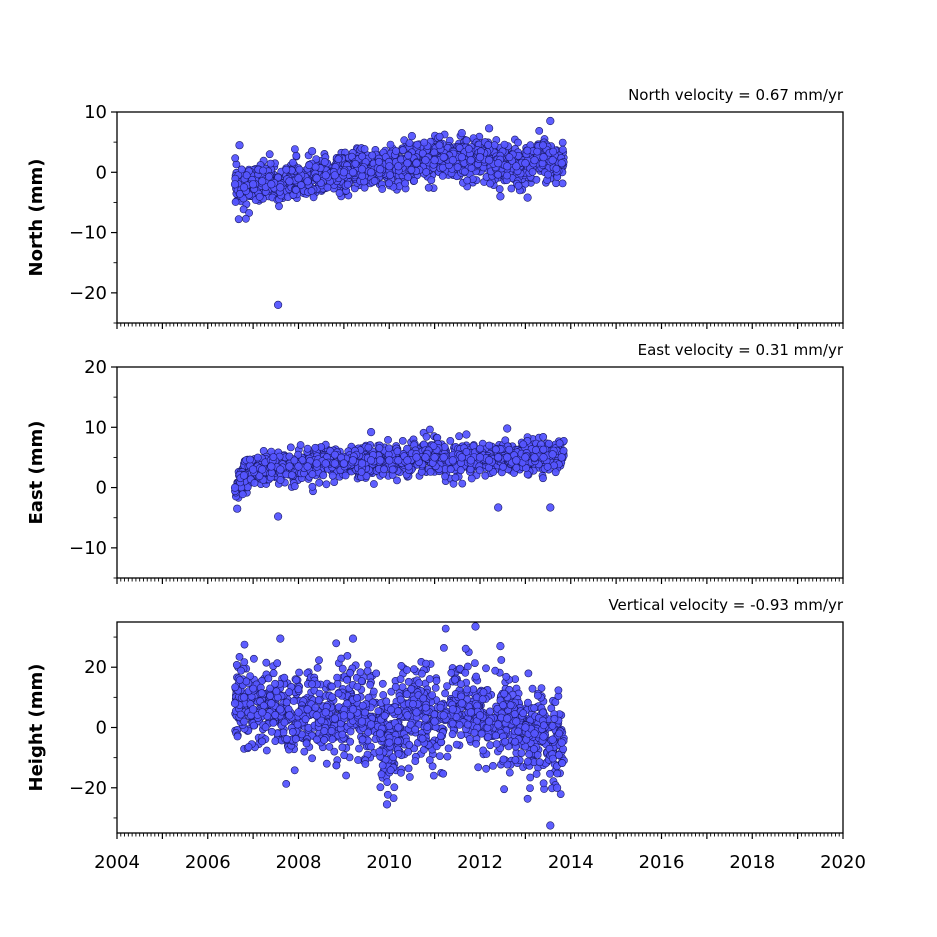 The height and width of the screenshot is (937, 937). I want to click on y-tick-label: 10, so click(95, 112).